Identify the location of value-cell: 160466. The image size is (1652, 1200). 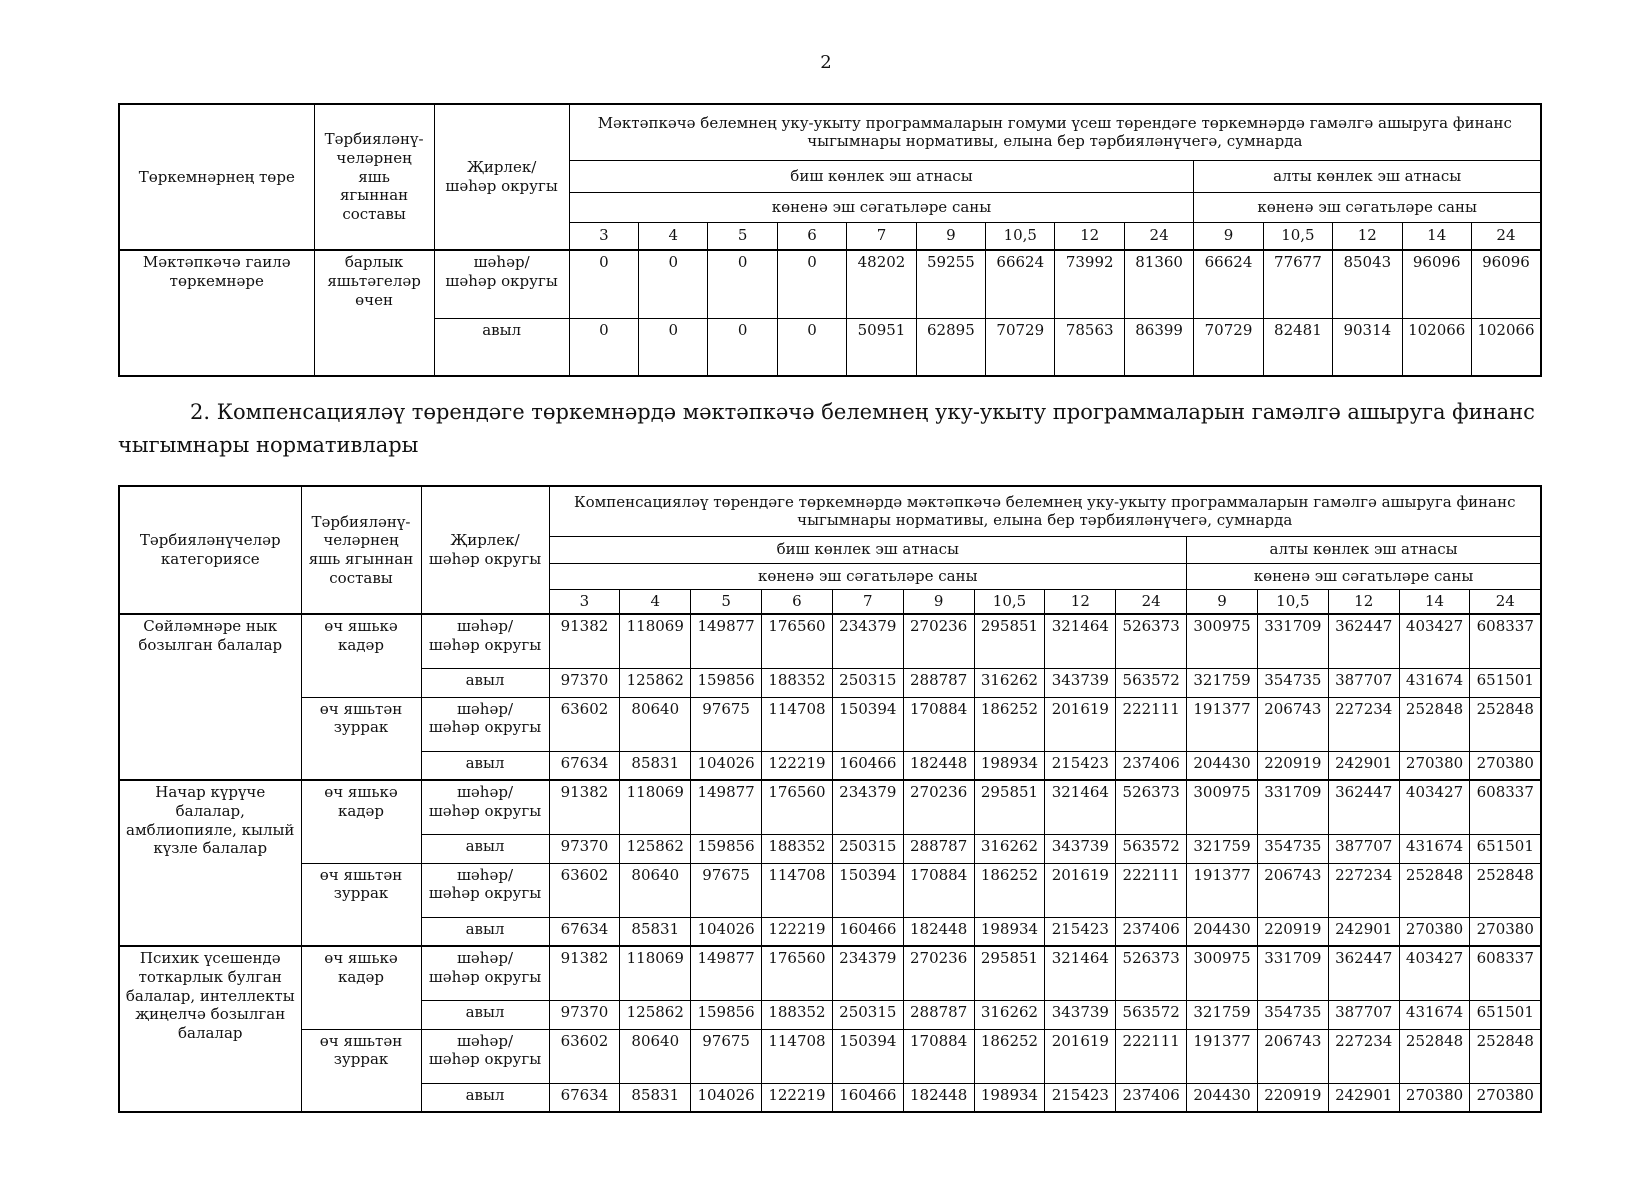
(867, 765).